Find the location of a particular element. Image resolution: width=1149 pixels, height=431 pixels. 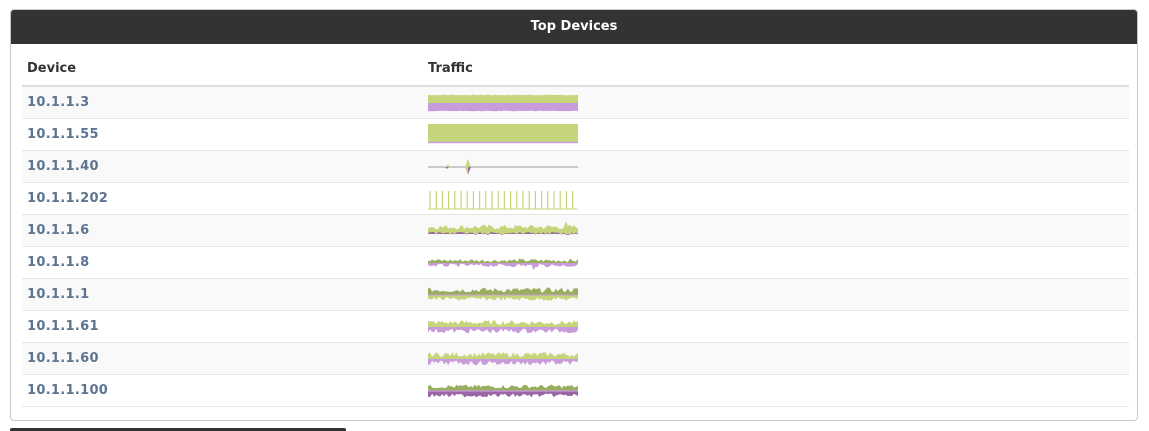

table-row: 10.1.1.55 is located at coordinates (575, 135).